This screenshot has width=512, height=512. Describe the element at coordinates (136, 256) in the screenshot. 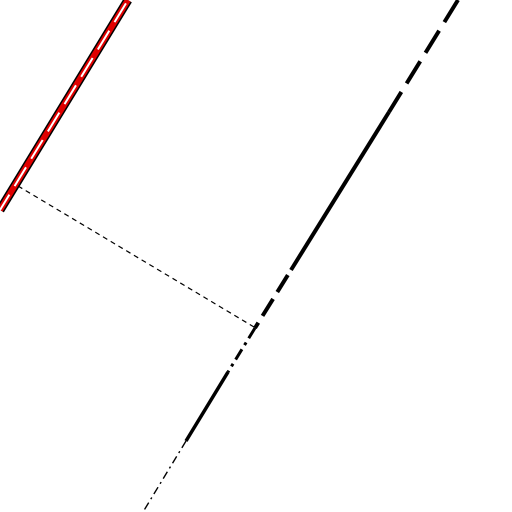

I see `dashed-connector-line` at that location.